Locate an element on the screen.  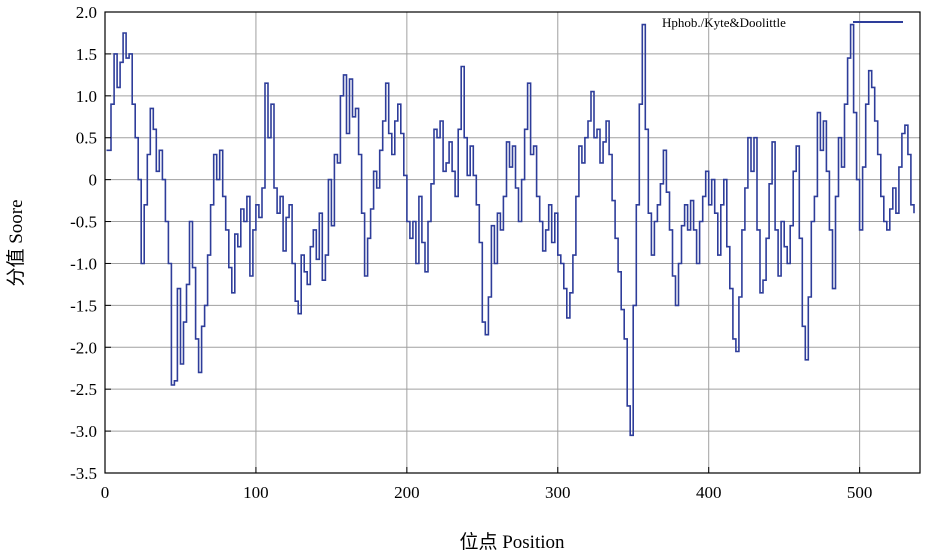
y-tick-label: -1.0 is located at coordinates (83, 263).